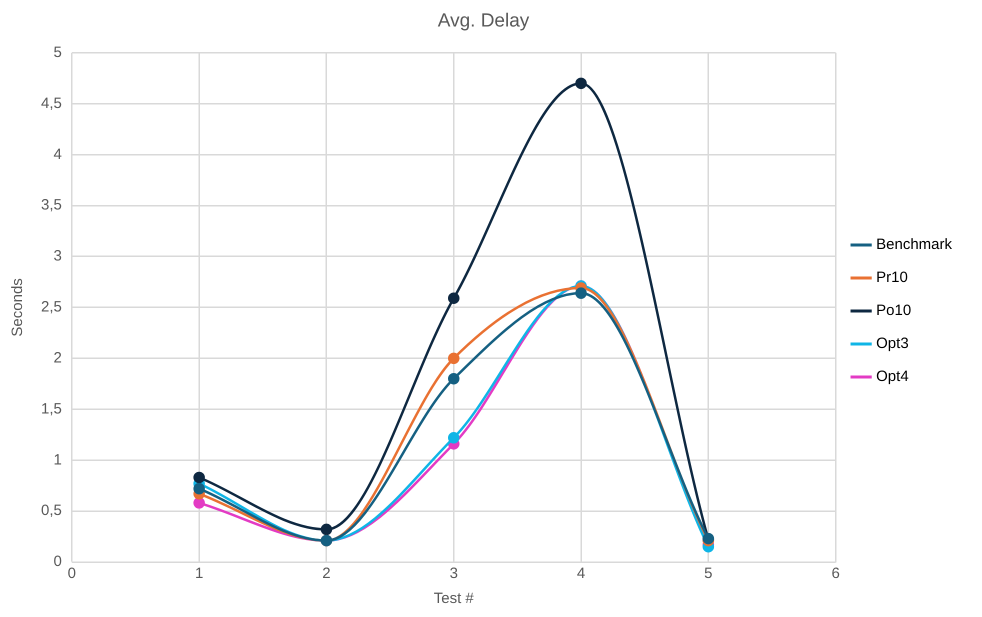  Describe the element at coordinates (454, 573) in the screenshot. I see `x-tick-label: 3` at that location.